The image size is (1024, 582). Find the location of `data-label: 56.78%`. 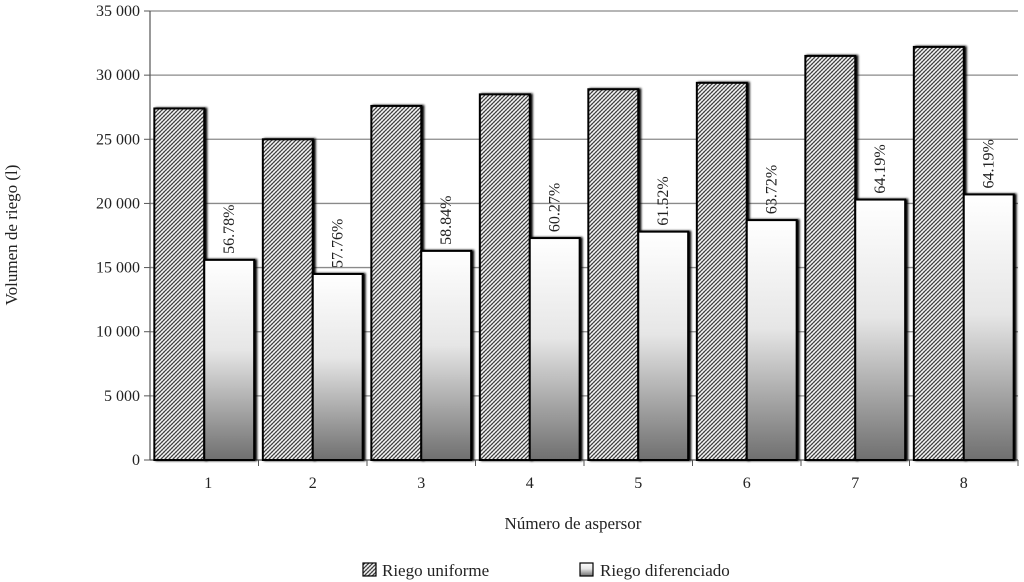

data-label: 56.78% is located at coordinates (229, 229).